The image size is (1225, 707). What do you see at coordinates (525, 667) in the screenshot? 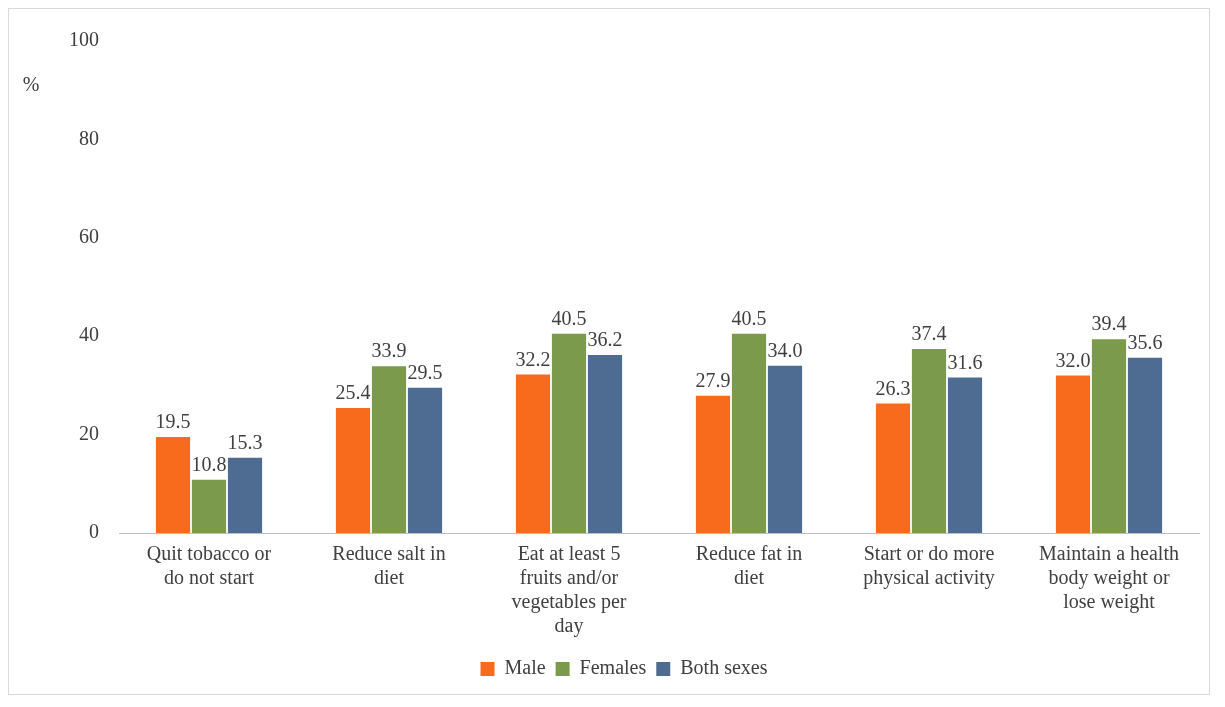
I see `legend-label: Male` at bounding box center [525, 667].